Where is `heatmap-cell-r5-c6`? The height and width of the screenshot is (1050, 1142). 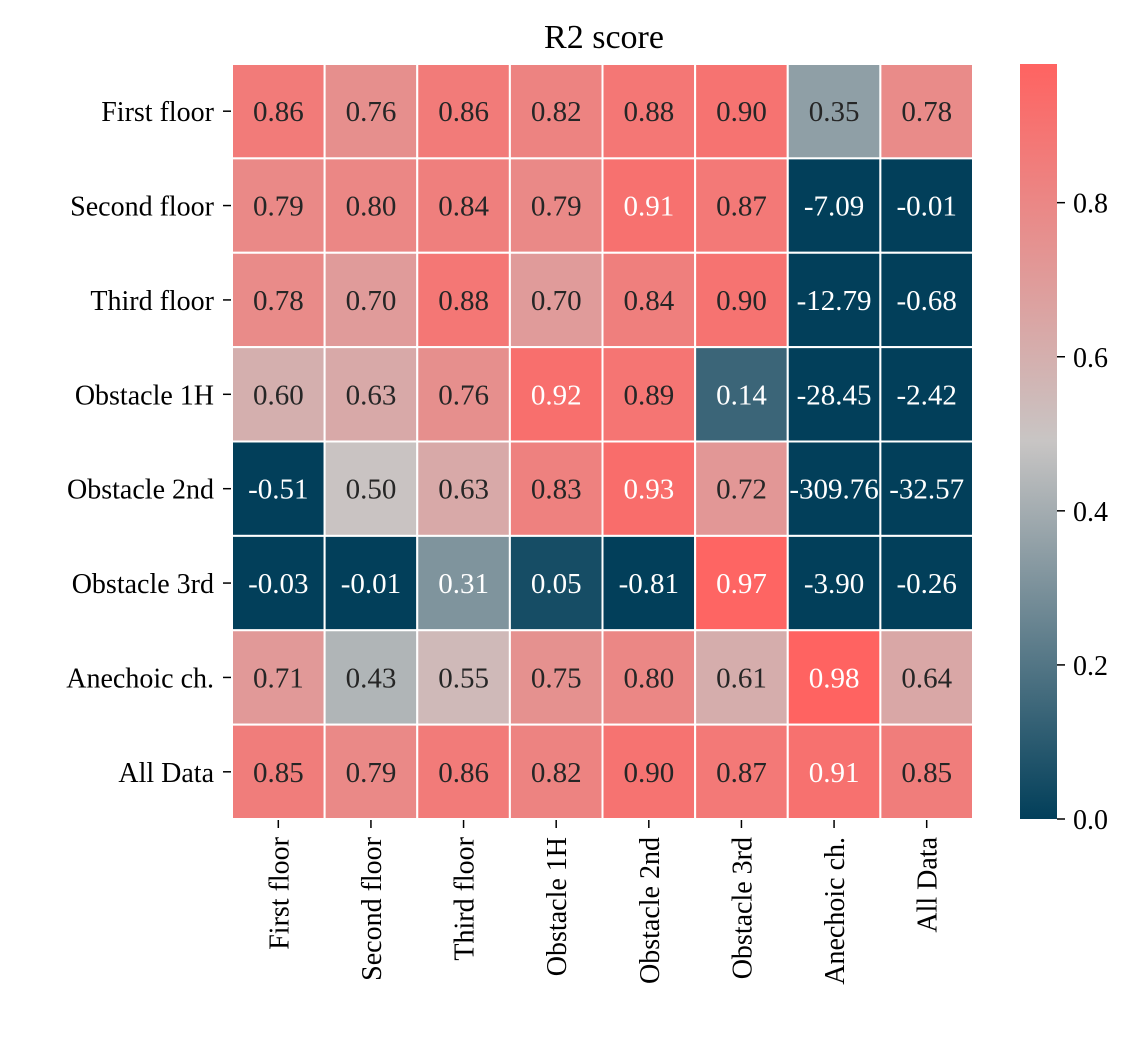 heatmap-cell-r5-c6 is located at coordinates (834, 583).